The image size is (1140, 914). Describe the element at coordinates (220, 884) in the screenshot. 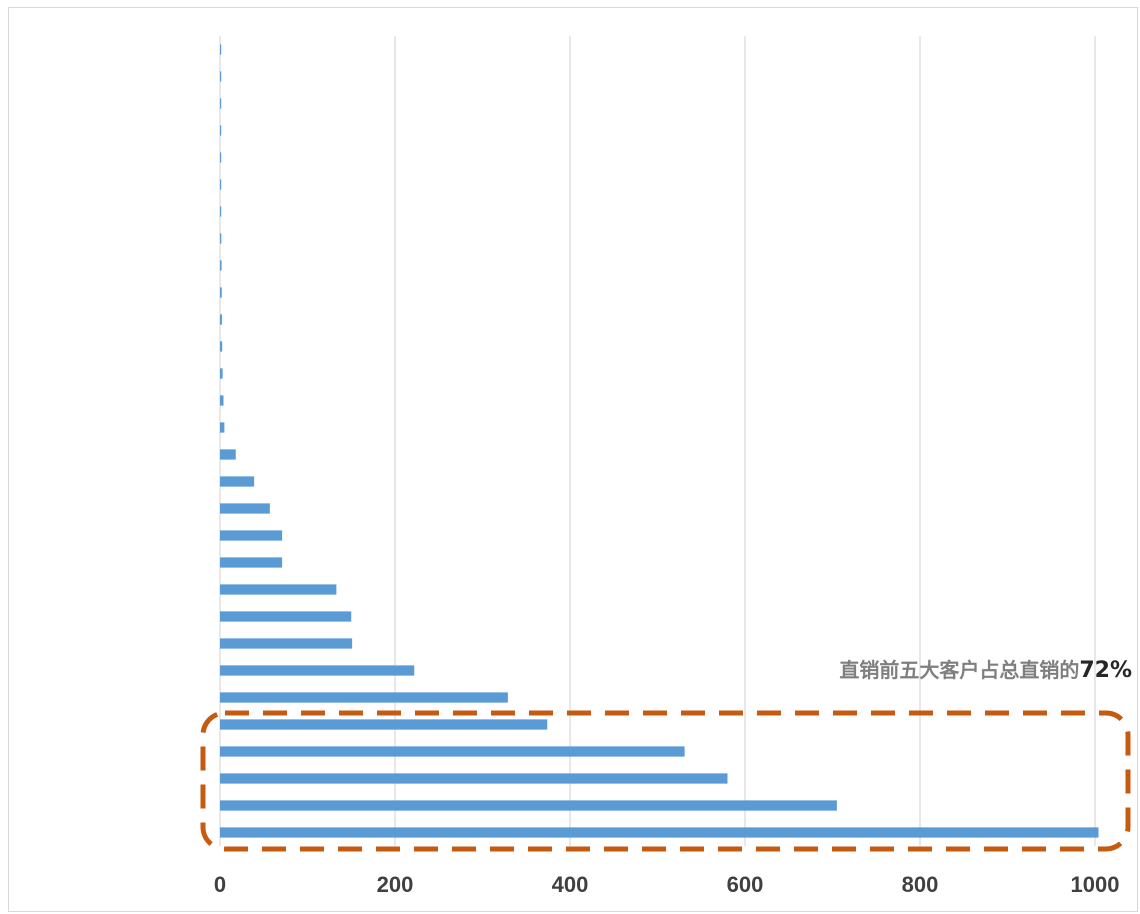

I see `x-tick-label: 0` at that location.